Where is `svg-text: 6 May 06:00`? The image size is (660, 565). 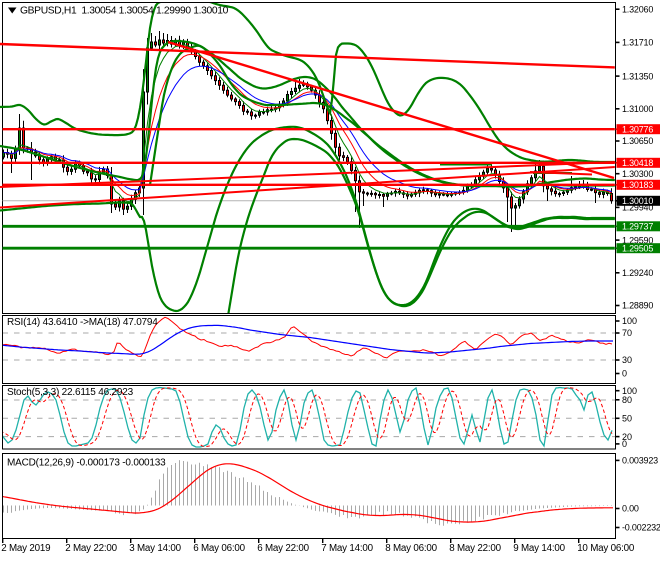 svg-text: 6 May 06:00 is located at coordinates (219, 548).